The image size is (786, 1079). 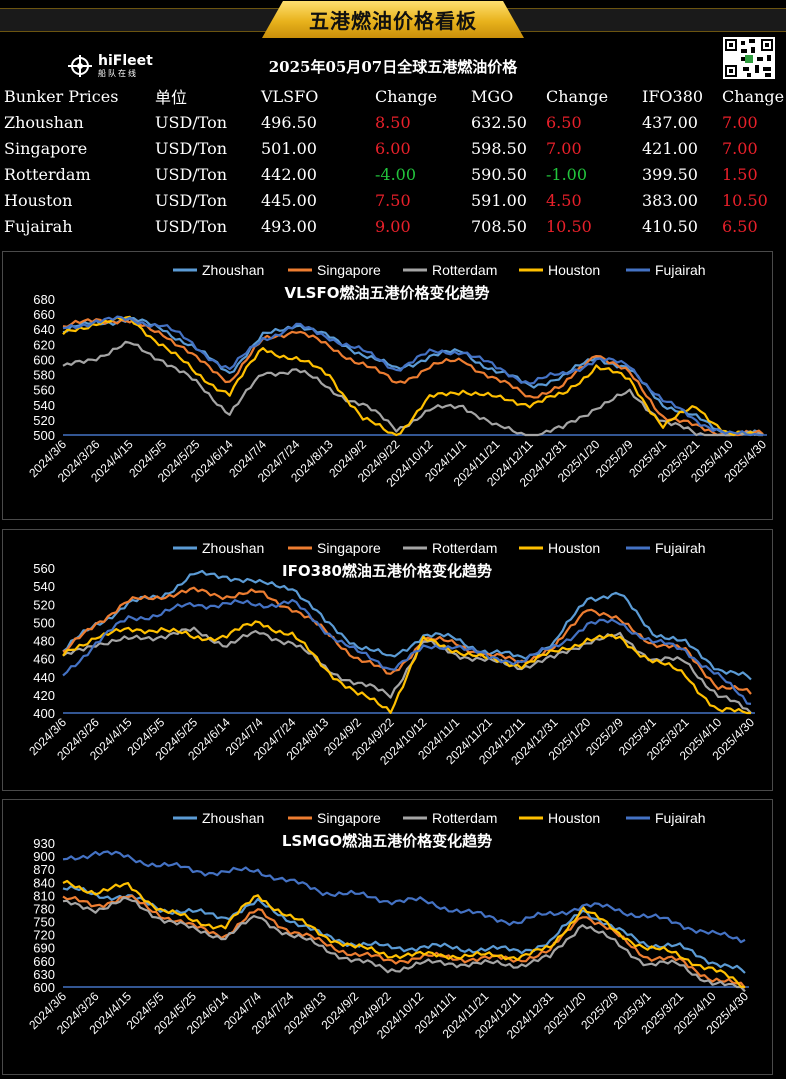 I want to click on y-tick-label: 720, so click(x=44, y=935).